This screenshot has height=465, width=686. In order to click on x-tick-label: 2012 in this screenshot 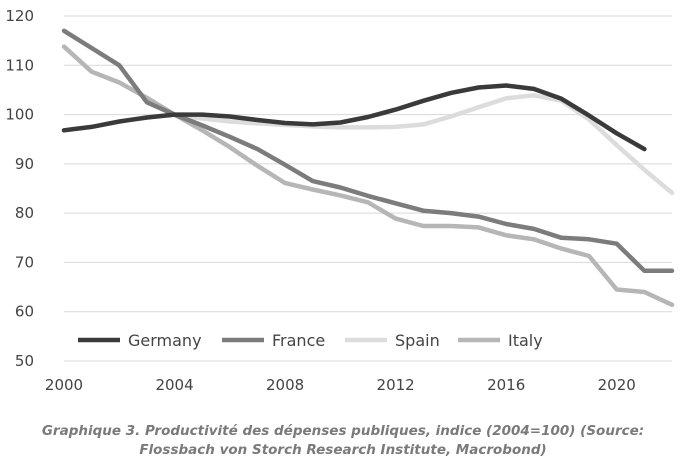, I will do `click(396, 385)`.